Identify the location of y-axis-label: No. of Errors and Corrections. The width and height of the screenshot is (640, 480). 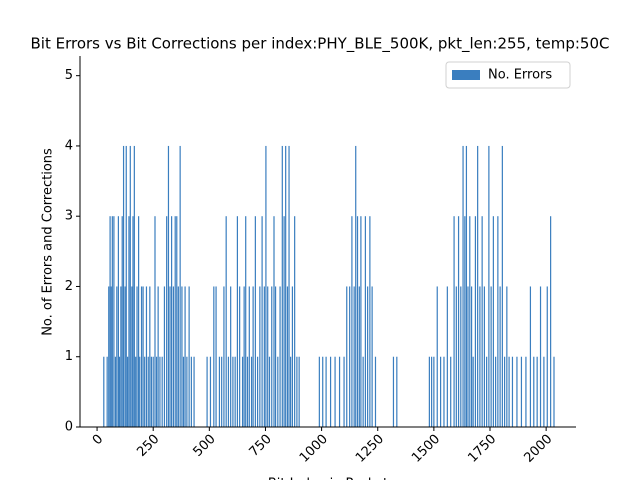
(48, 242).